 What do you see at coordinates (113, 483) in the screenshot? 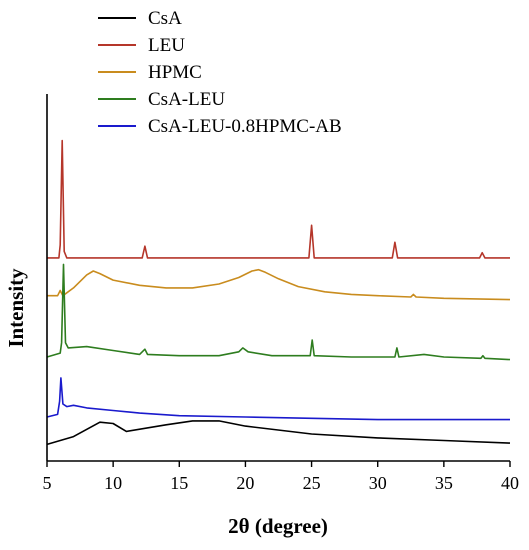
I see `x-tick-label: 10` at bounding box center [113, 483].